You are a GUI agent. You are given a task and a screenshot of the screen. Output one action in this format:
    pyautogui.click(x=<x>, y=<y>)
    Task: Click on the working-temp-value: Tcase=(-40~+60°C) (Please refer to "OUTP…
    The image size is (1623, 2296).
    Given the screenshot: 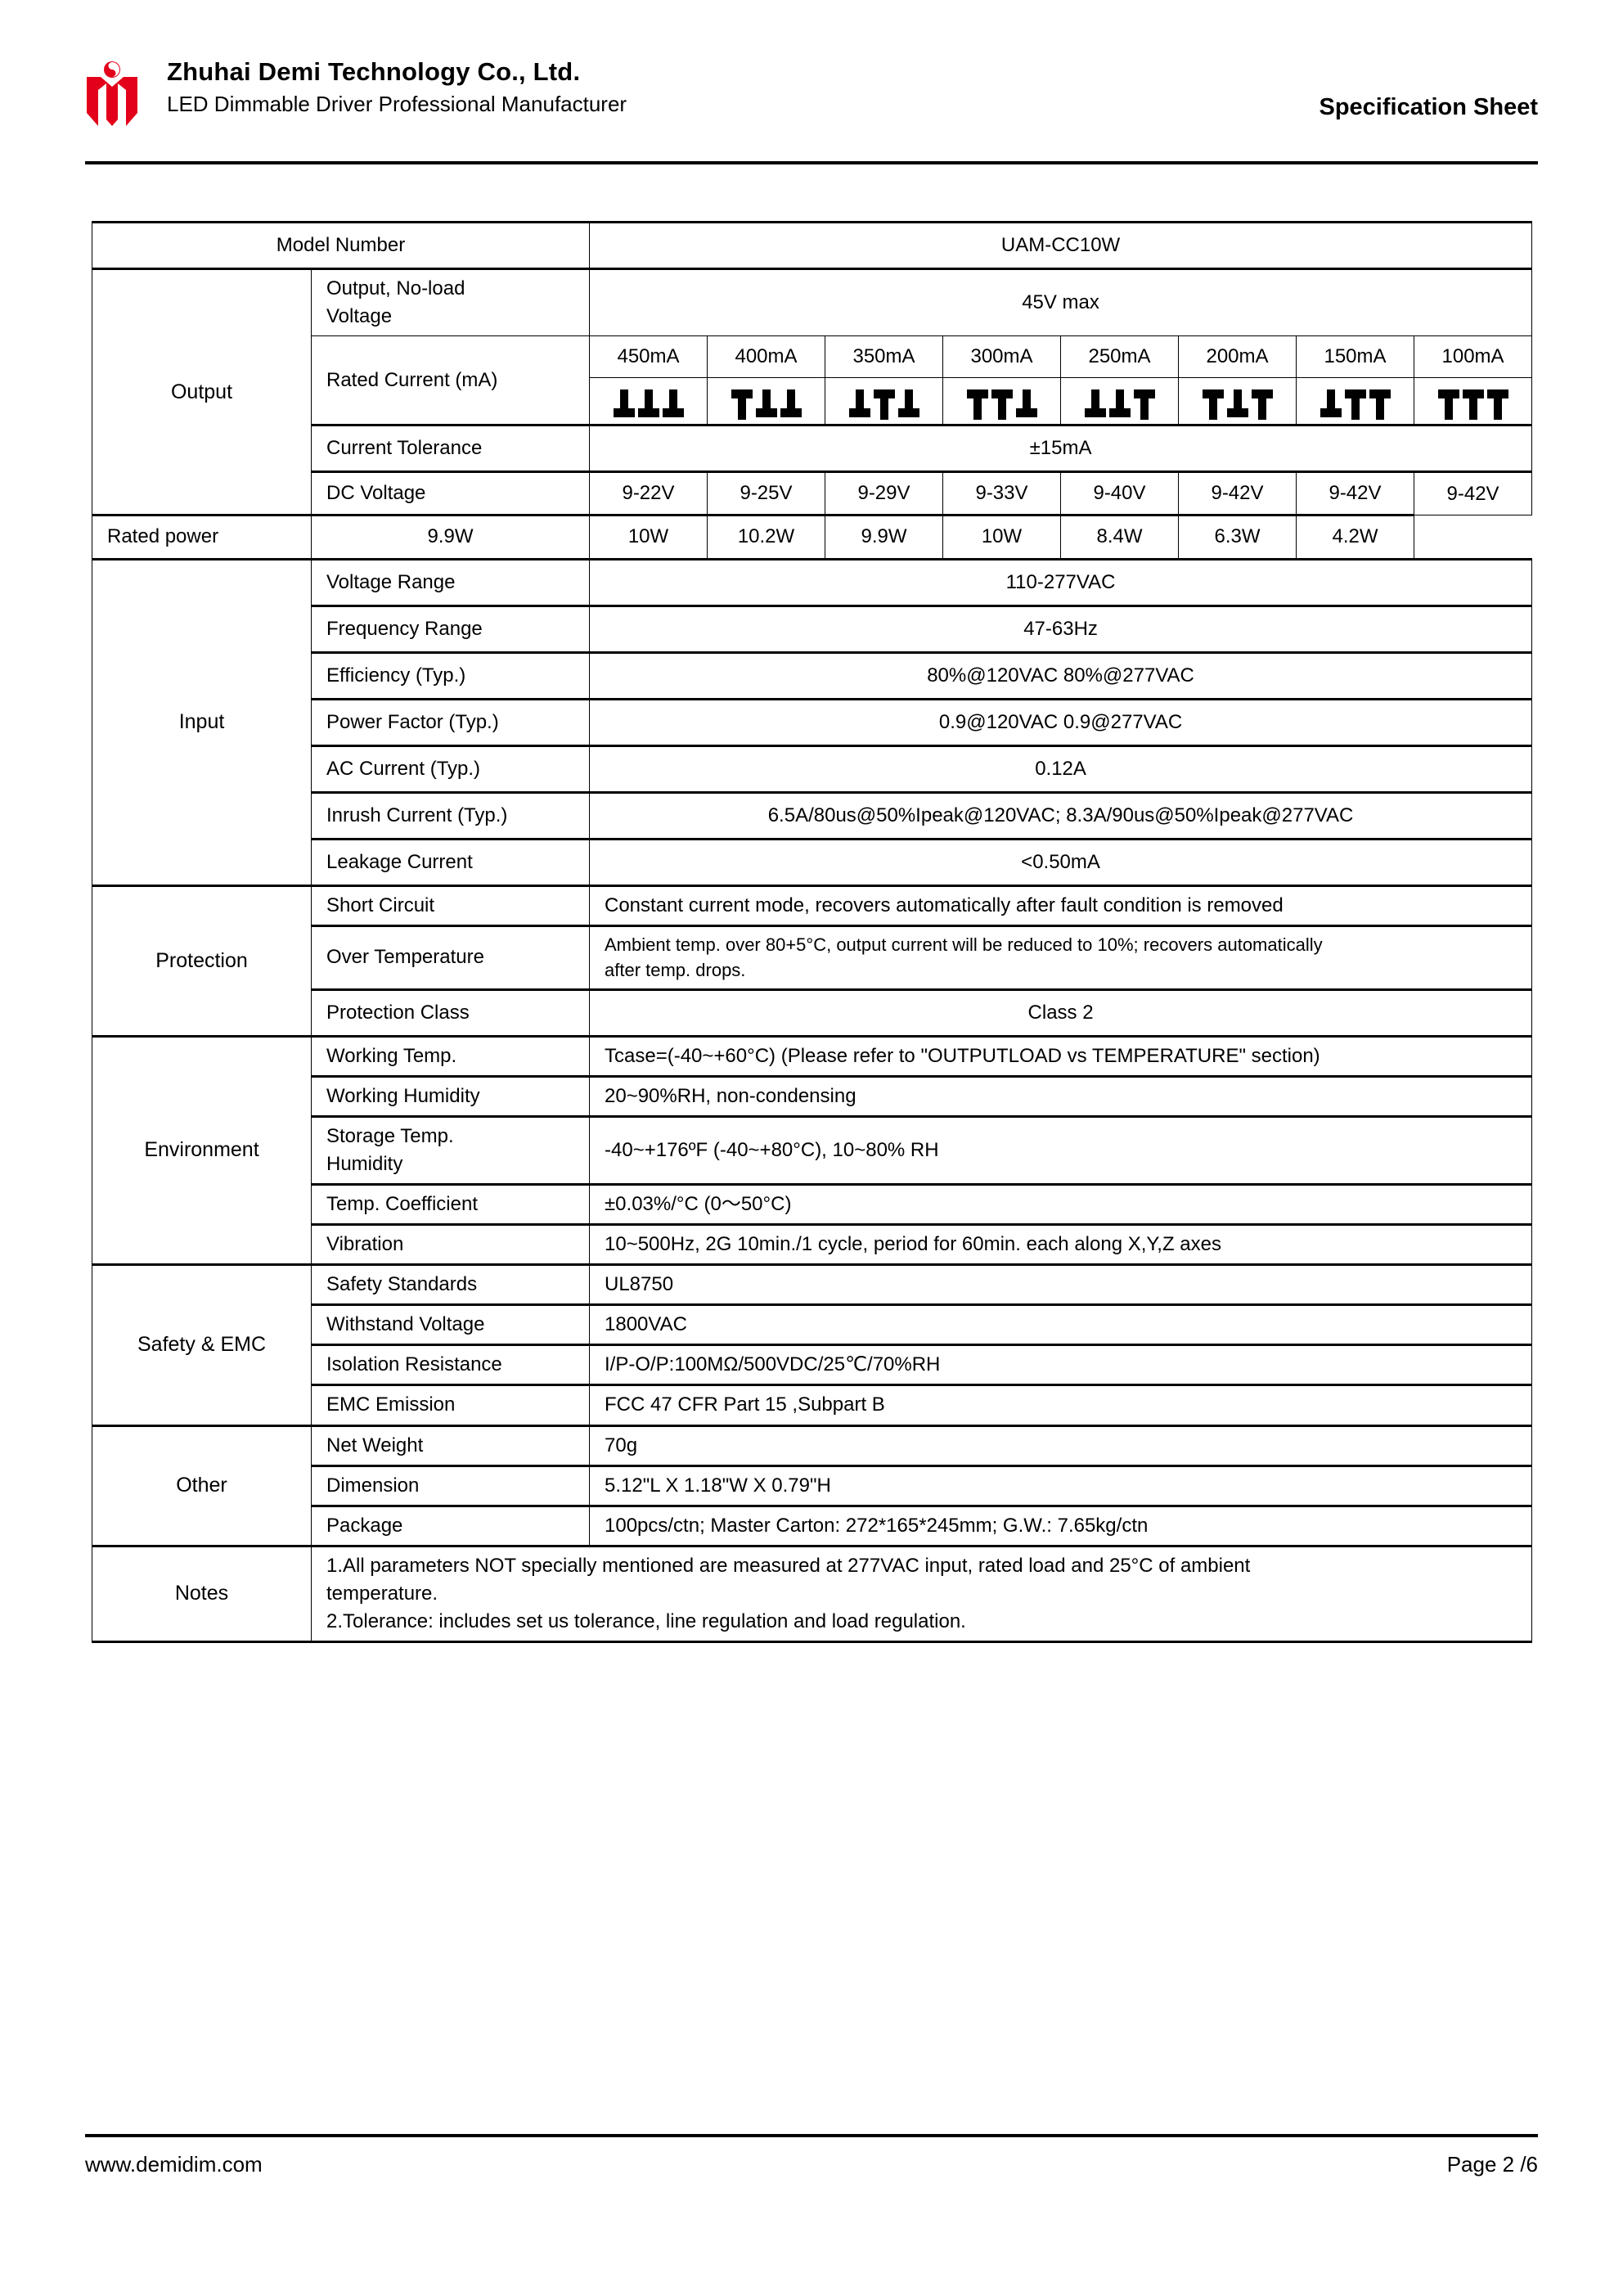 What is the action you would take?
    pyautogui.click(x=1060, y=1055)
    